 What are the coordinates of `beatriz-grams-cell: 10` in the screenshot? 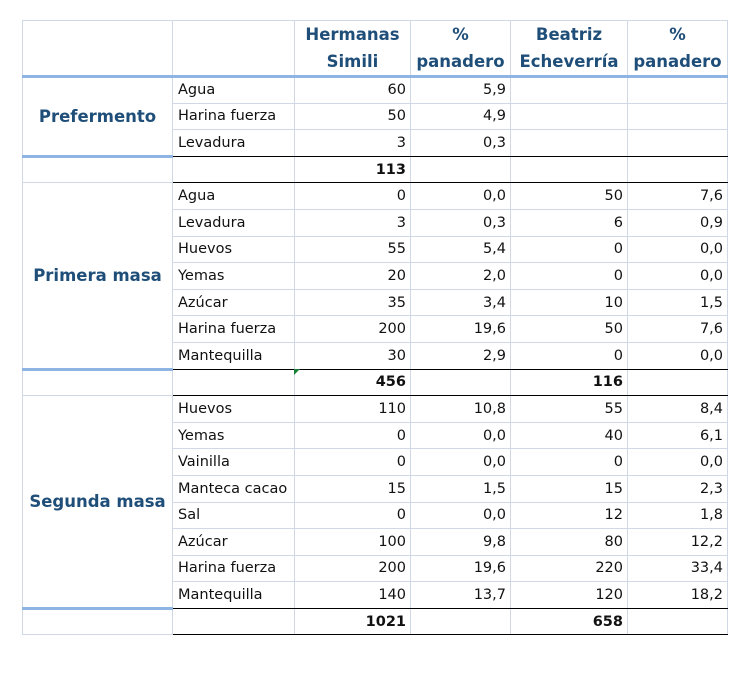 It's located at (569, 302).